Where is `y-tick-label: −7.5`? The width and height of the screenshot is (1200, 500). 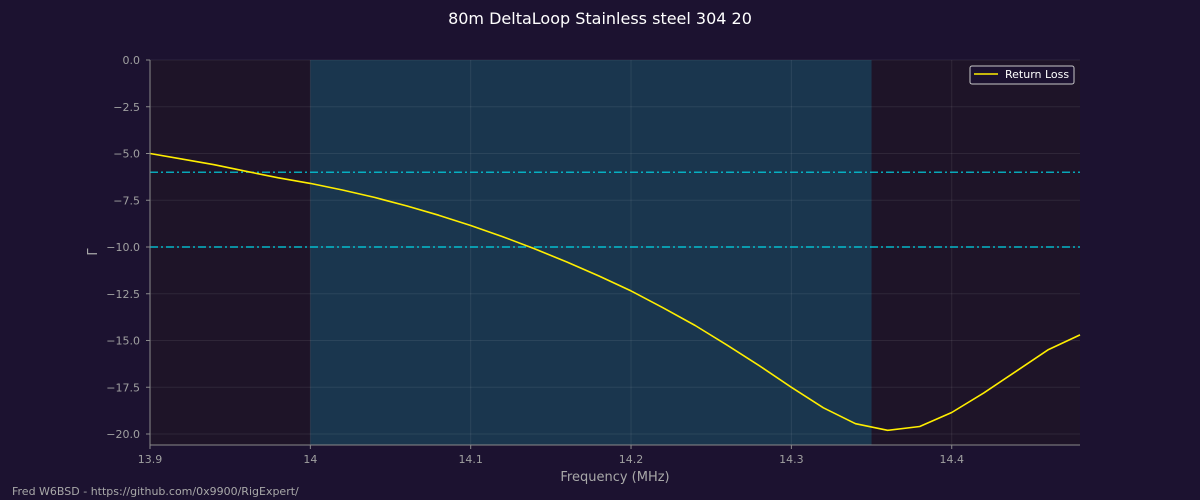
y-tick-label: −7.5 is located at coordinates (126, 200).